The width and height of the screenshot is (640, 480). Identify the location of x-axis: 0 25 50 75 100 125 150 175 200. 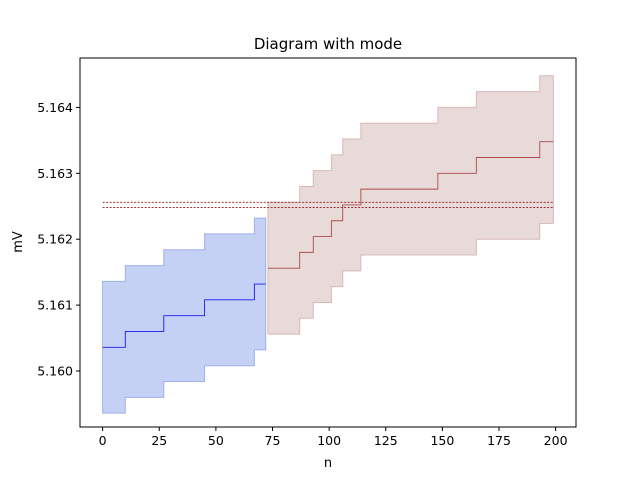
(333, 437).